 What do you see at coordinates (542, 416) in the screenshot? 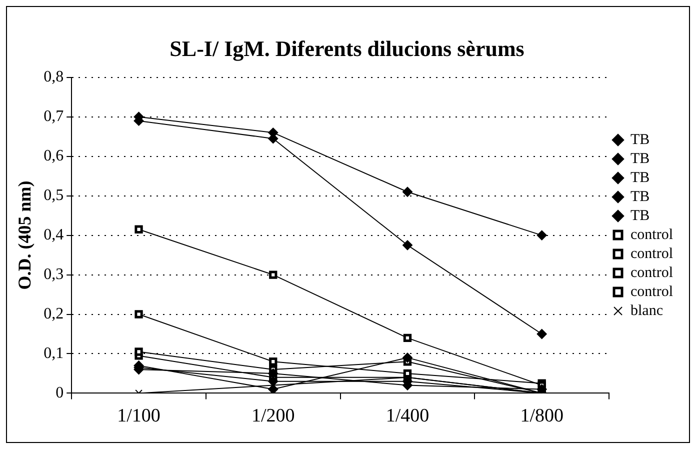
I see `x-tick-label: 1/800` at bounding box center [542, 416].